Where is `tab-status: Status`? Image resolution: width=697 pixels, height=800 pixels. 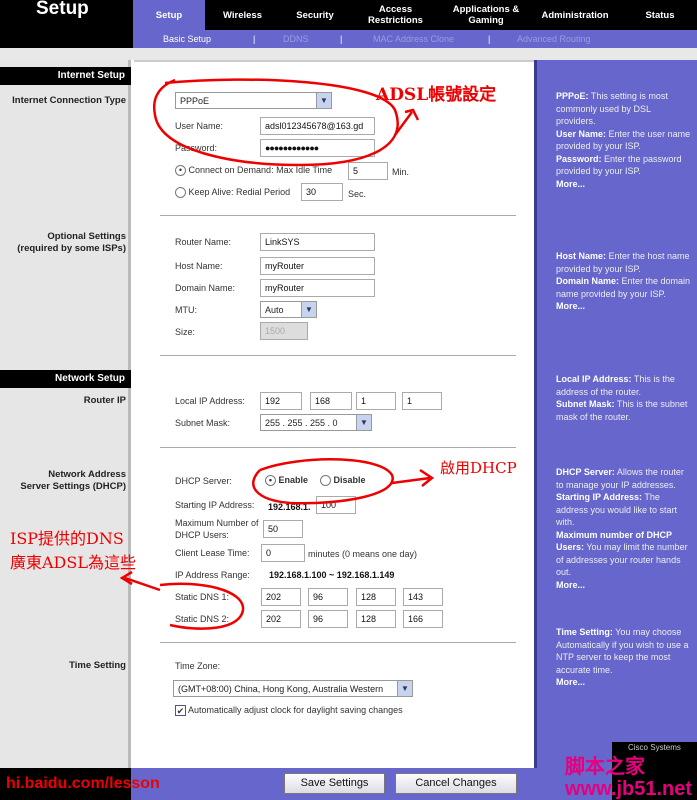
tab-status: Status is located at coordinates (660, 15).